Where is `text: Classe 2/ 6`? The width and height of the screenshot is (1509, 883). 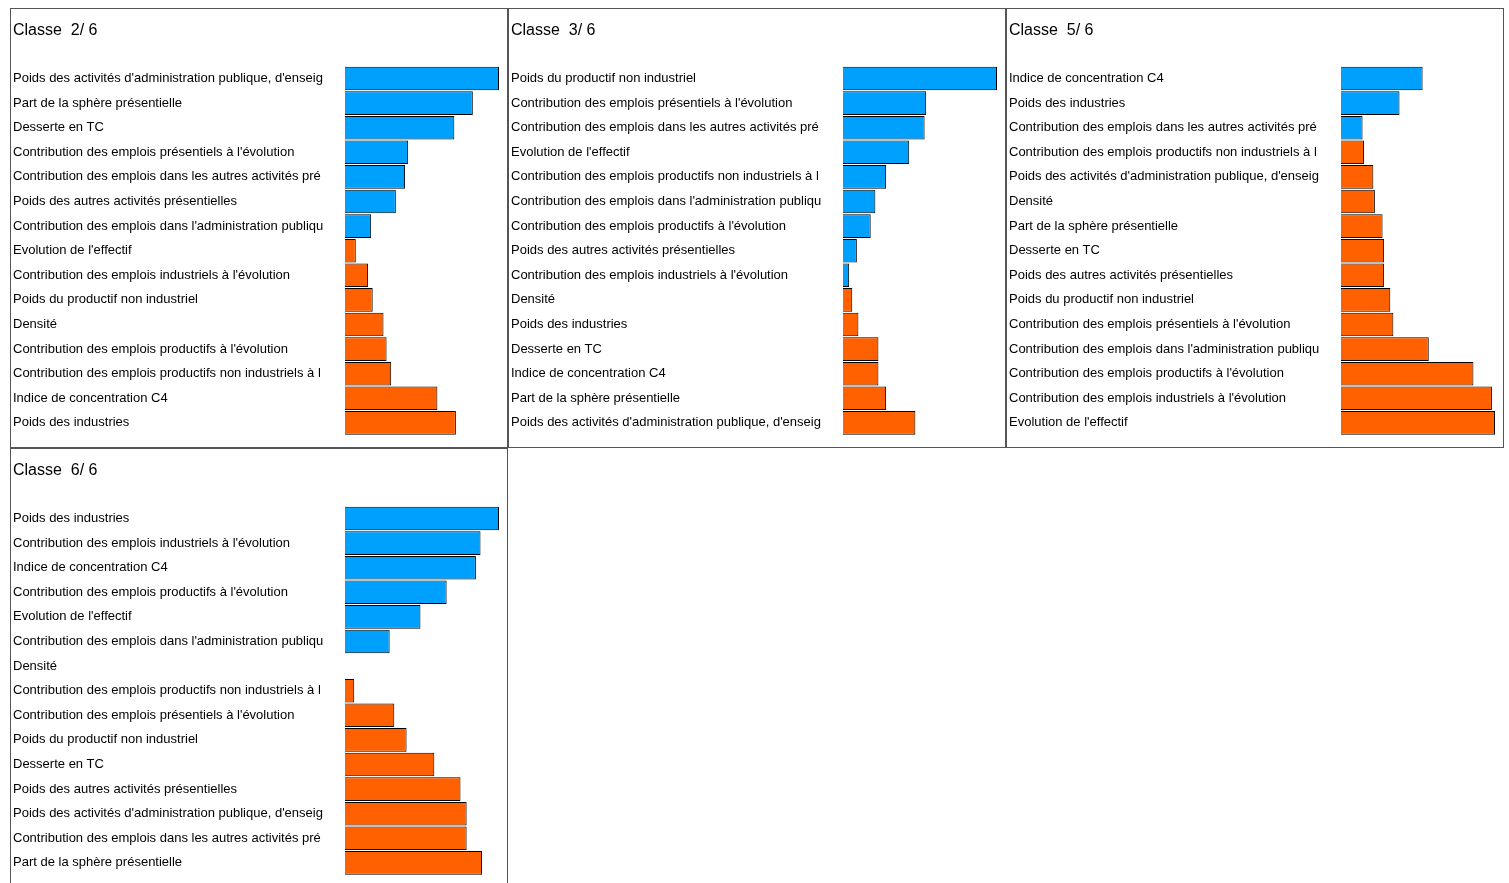 text: Classe 2/ 6 is located at coordinates (55, 30).